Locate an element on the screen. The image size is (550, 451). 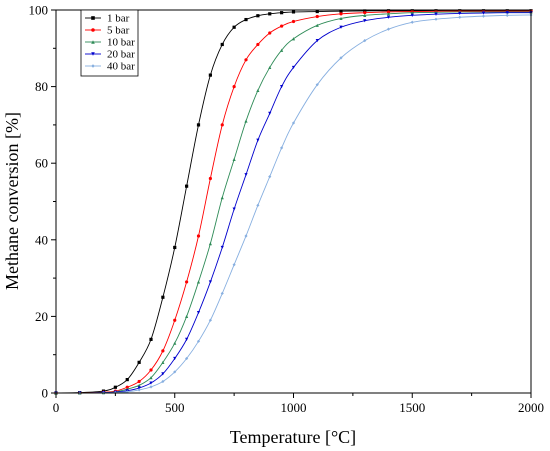
y-tick-label: 80 is located at coordinates (41, 86).